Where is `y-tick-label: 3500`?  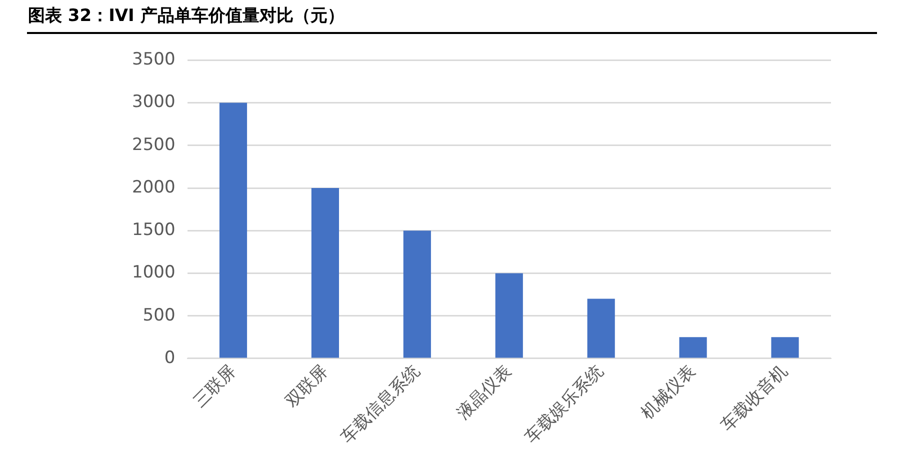 y-tick-label: 3500 is located at coordinates (154, 60).